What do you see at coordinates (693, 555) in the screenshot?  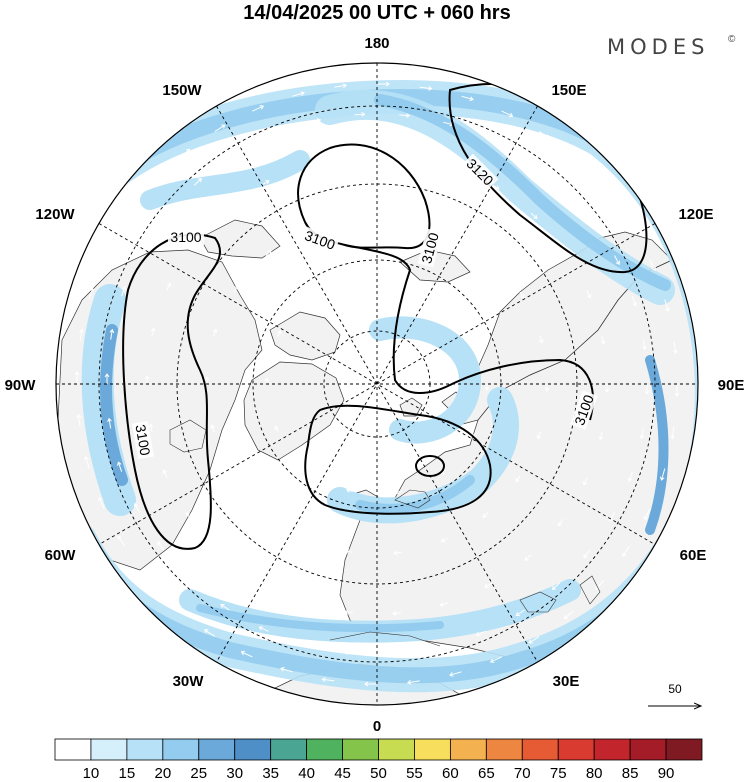 I see `lon-label-60e: 60E` at bounding box center [693, 555].